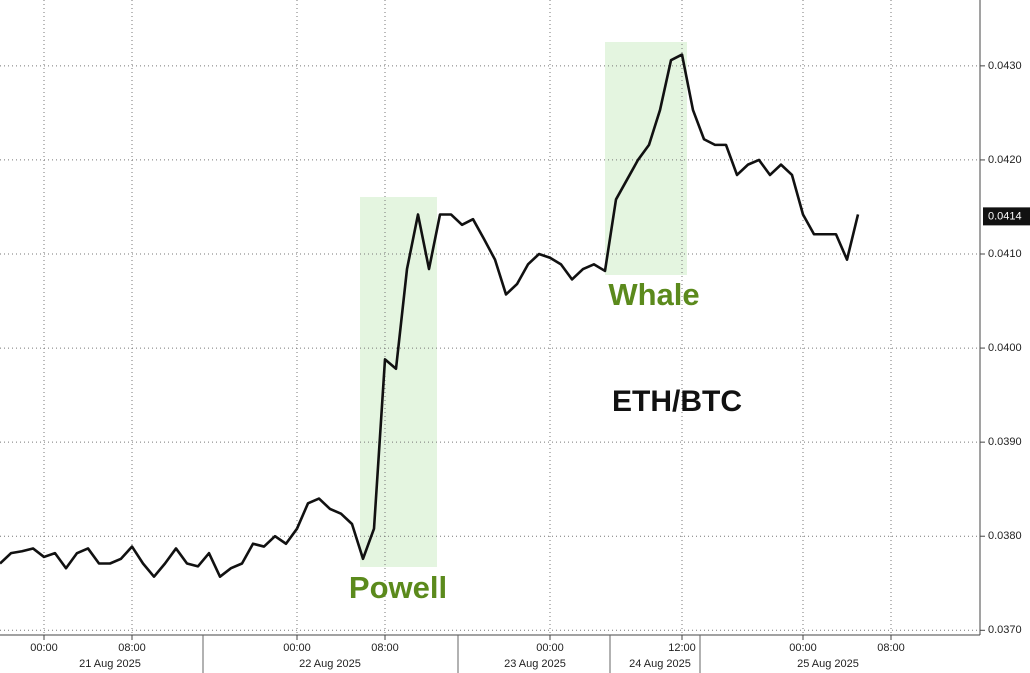 The height and width of the screenshot is (673, 1030). Describe the element at coordinates (653, 294) in the screenshot. I see `annotation: Whale` at that location.